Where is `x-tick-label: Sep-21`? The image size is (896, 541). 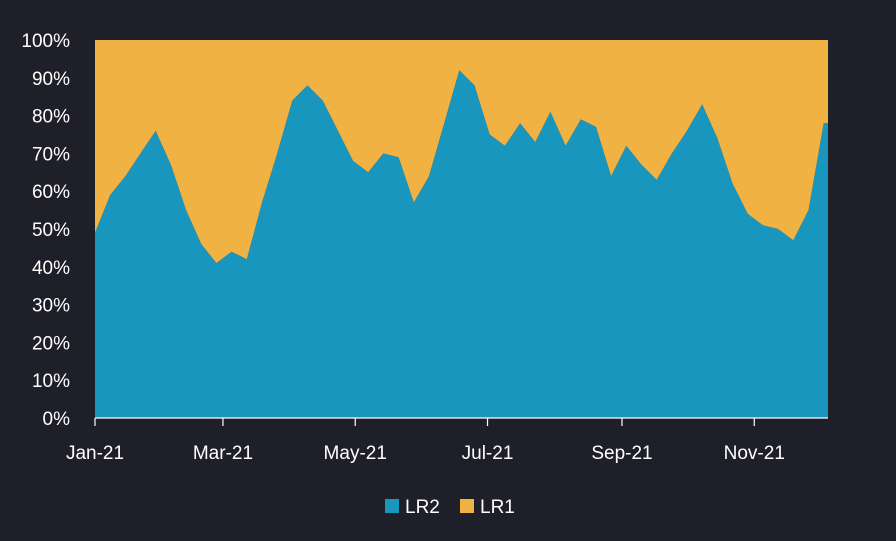 x-tick-label: Sep-21 is located at coordinates (621, 453).